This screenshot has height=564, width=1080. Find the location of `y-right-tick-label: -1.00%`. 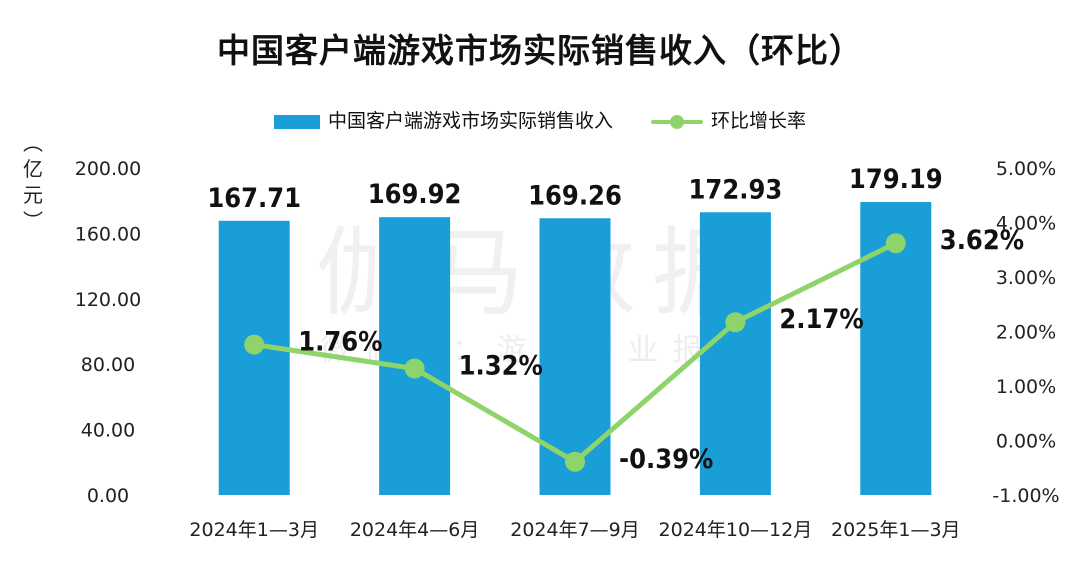

y-right-tick-label: -1.00% is located at coordinates (1025, 496).